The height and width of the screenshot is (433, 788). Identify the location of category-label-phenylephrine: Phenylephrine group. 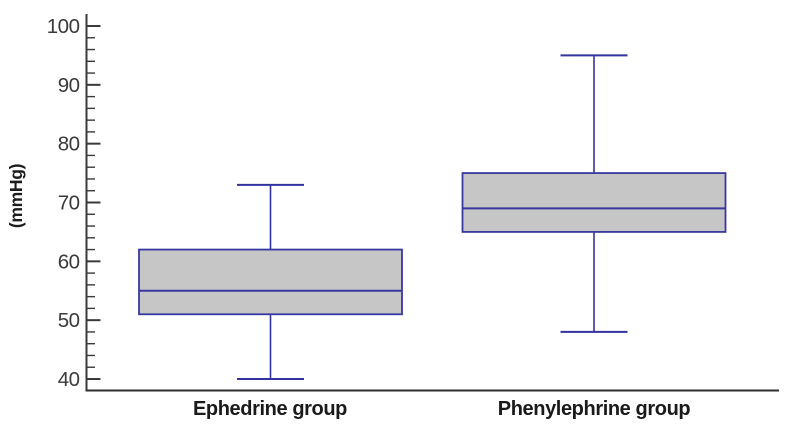
(594, 409).